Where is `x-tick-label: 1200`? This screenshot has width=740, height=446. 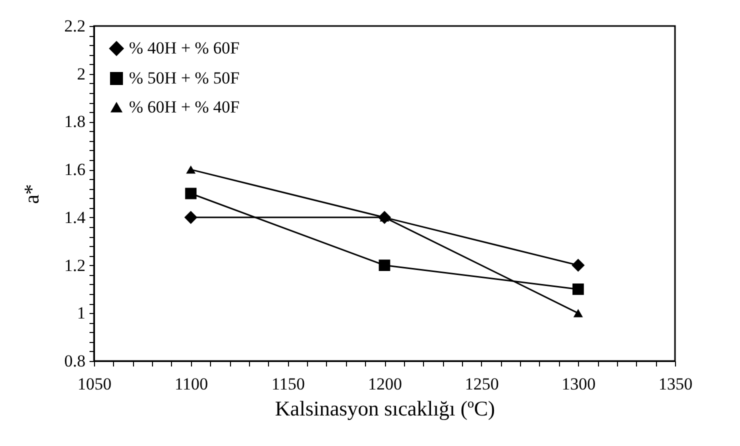 x-tick-label: 1200 is located at coordinates (385, 384).